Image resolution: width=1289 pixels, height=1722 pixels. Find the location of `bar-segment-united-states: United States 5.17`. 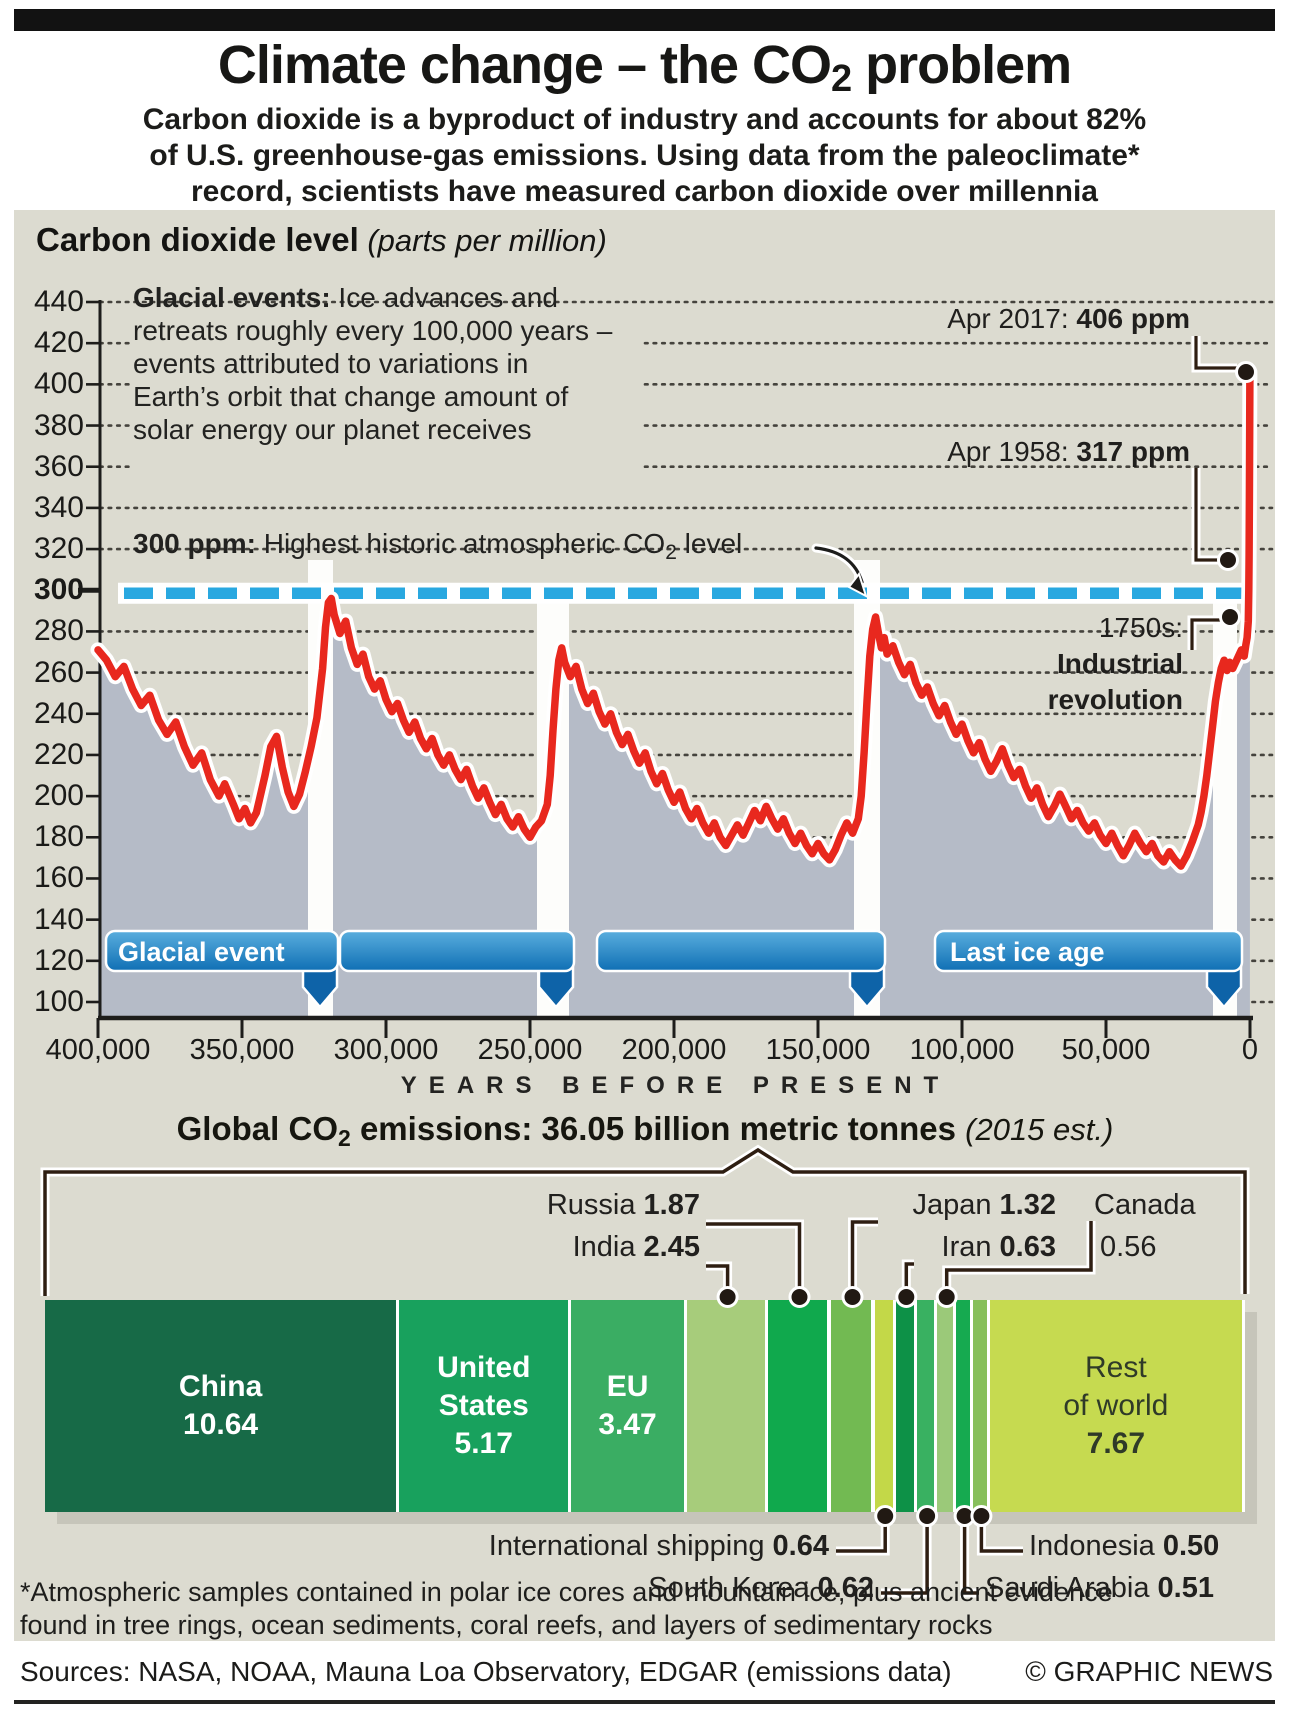

bar-segment-united-states: United States 5.17 is located at coordinates (484, 1406).